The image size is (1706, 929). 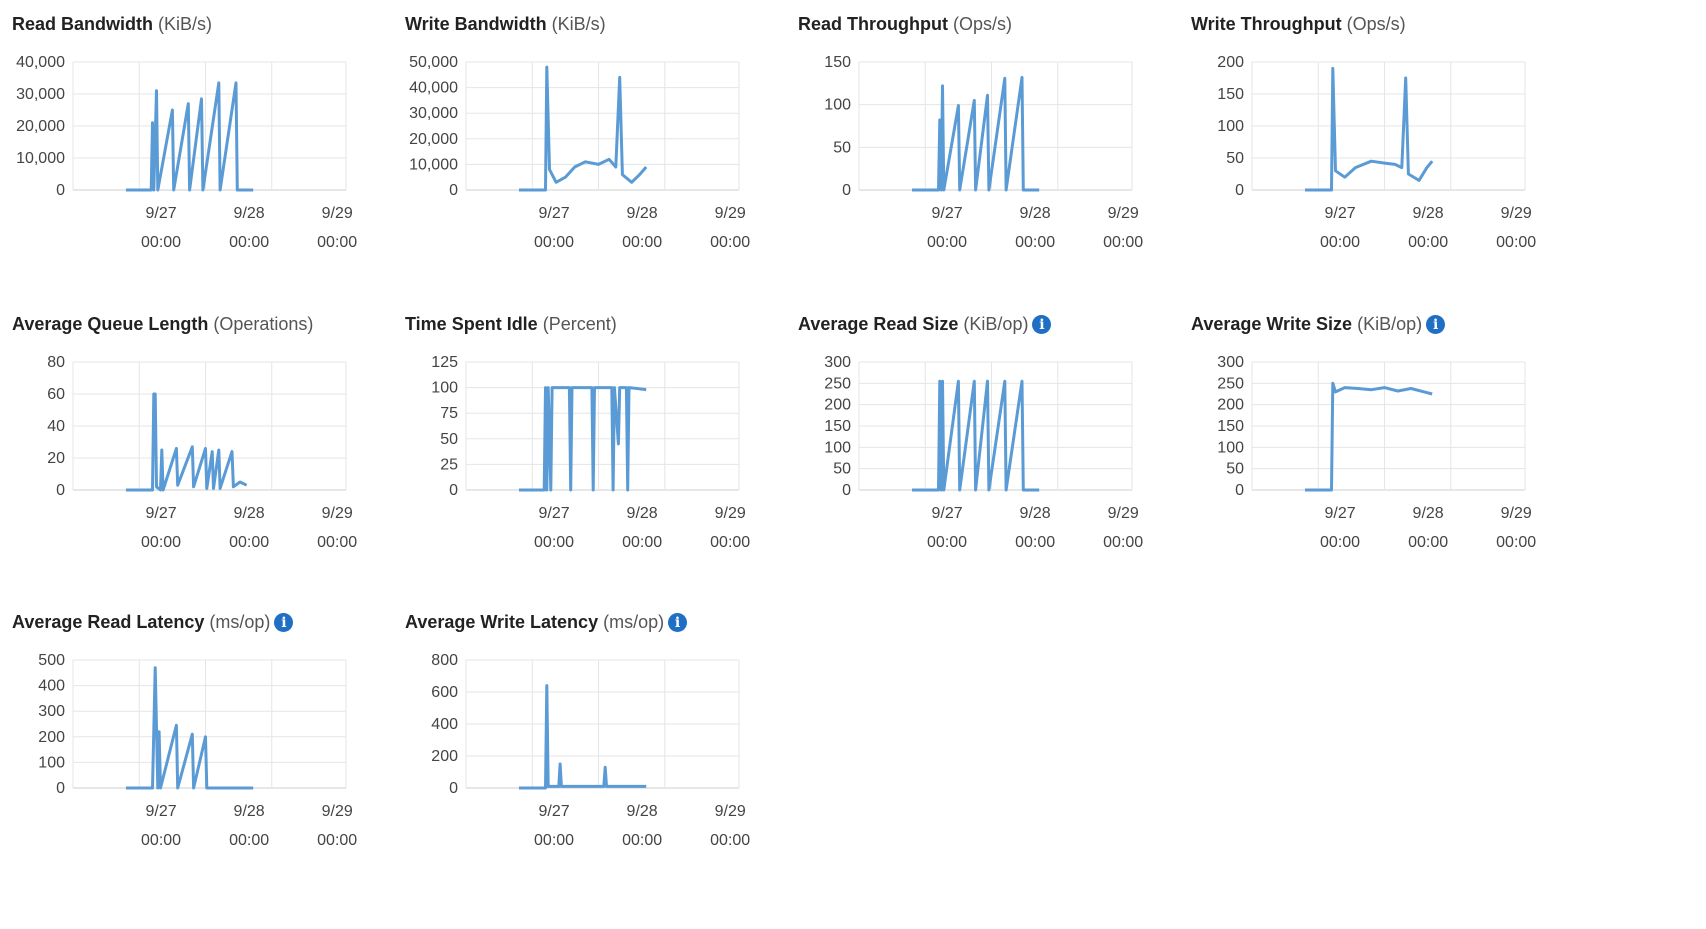 I want to click on time-spent-idle-title: Time Spent Idle (Percent), so click(x=511, y=324).